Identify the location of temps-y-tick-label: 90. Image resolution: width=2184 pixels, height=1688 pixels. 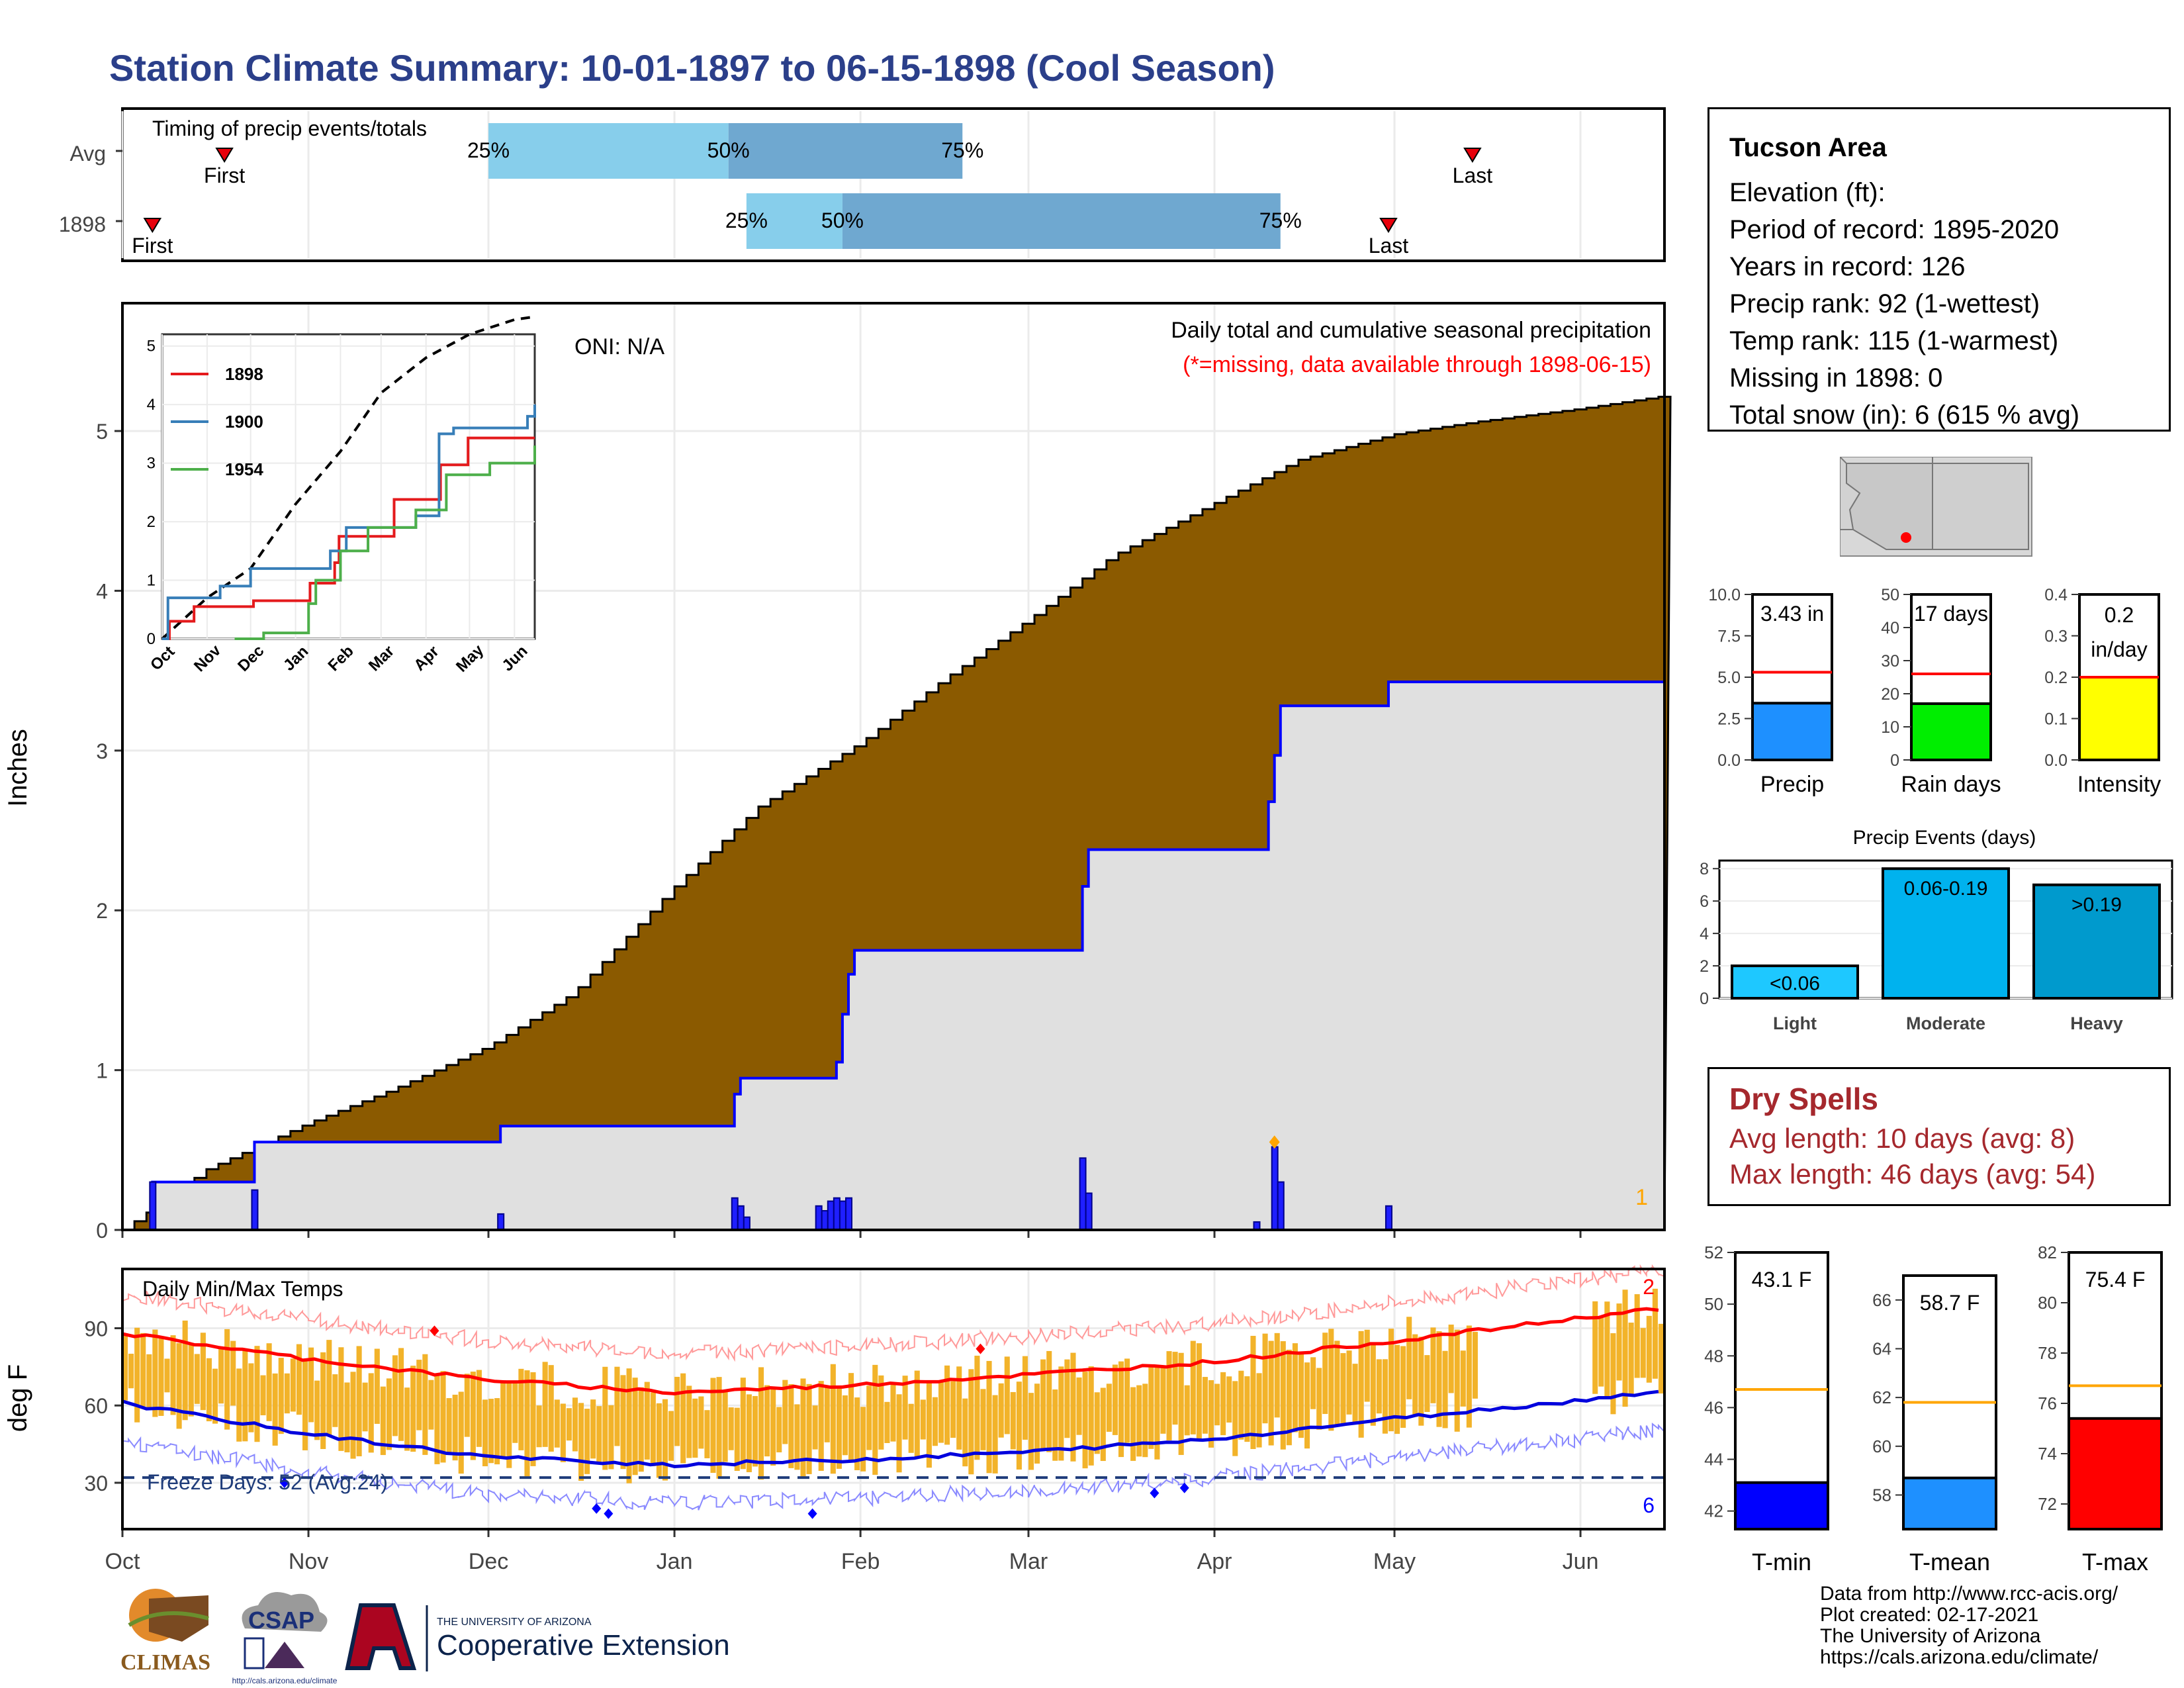
(96, 1328).